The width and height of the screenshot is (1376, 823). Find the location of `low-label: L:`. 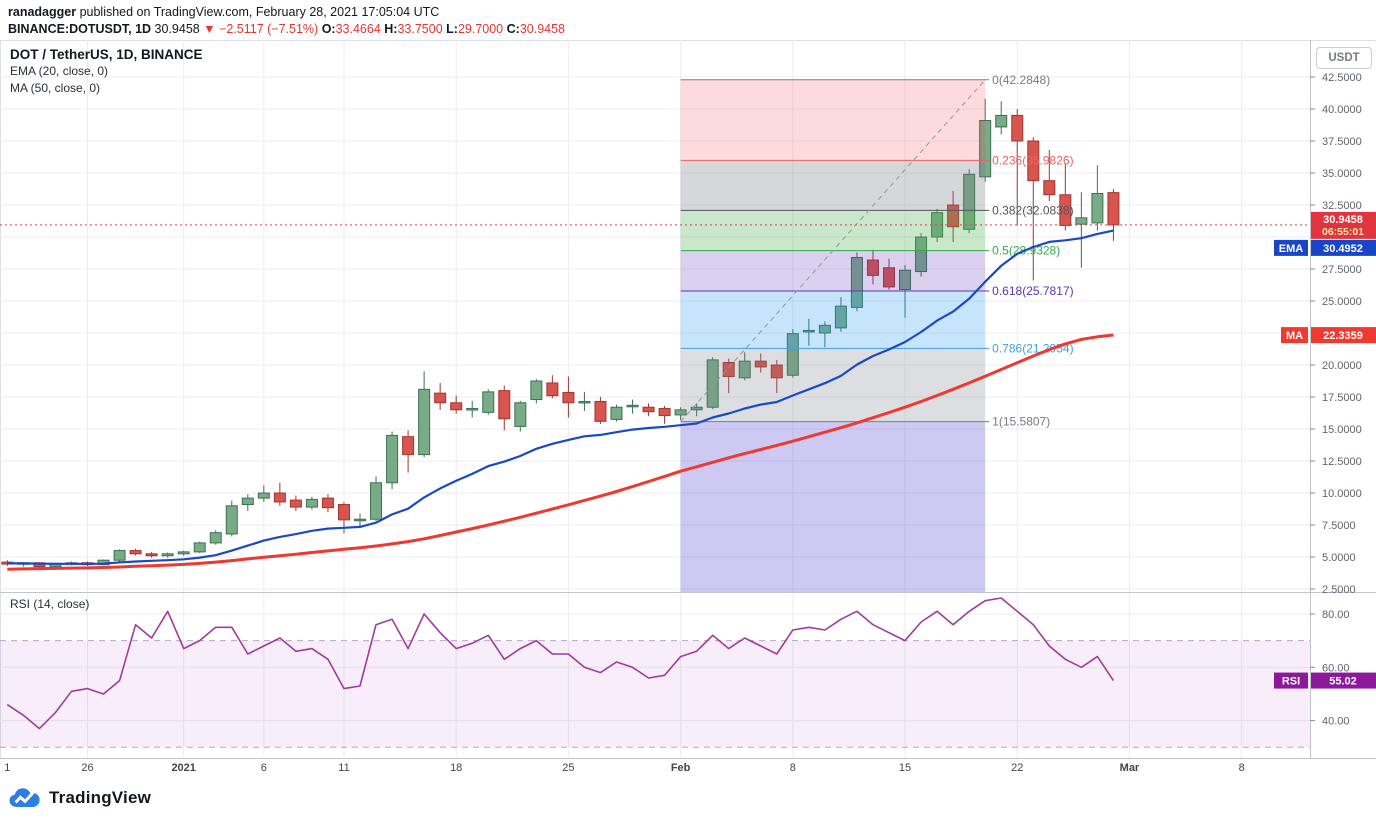

low-label: L: is located at coordinates (452, 29).